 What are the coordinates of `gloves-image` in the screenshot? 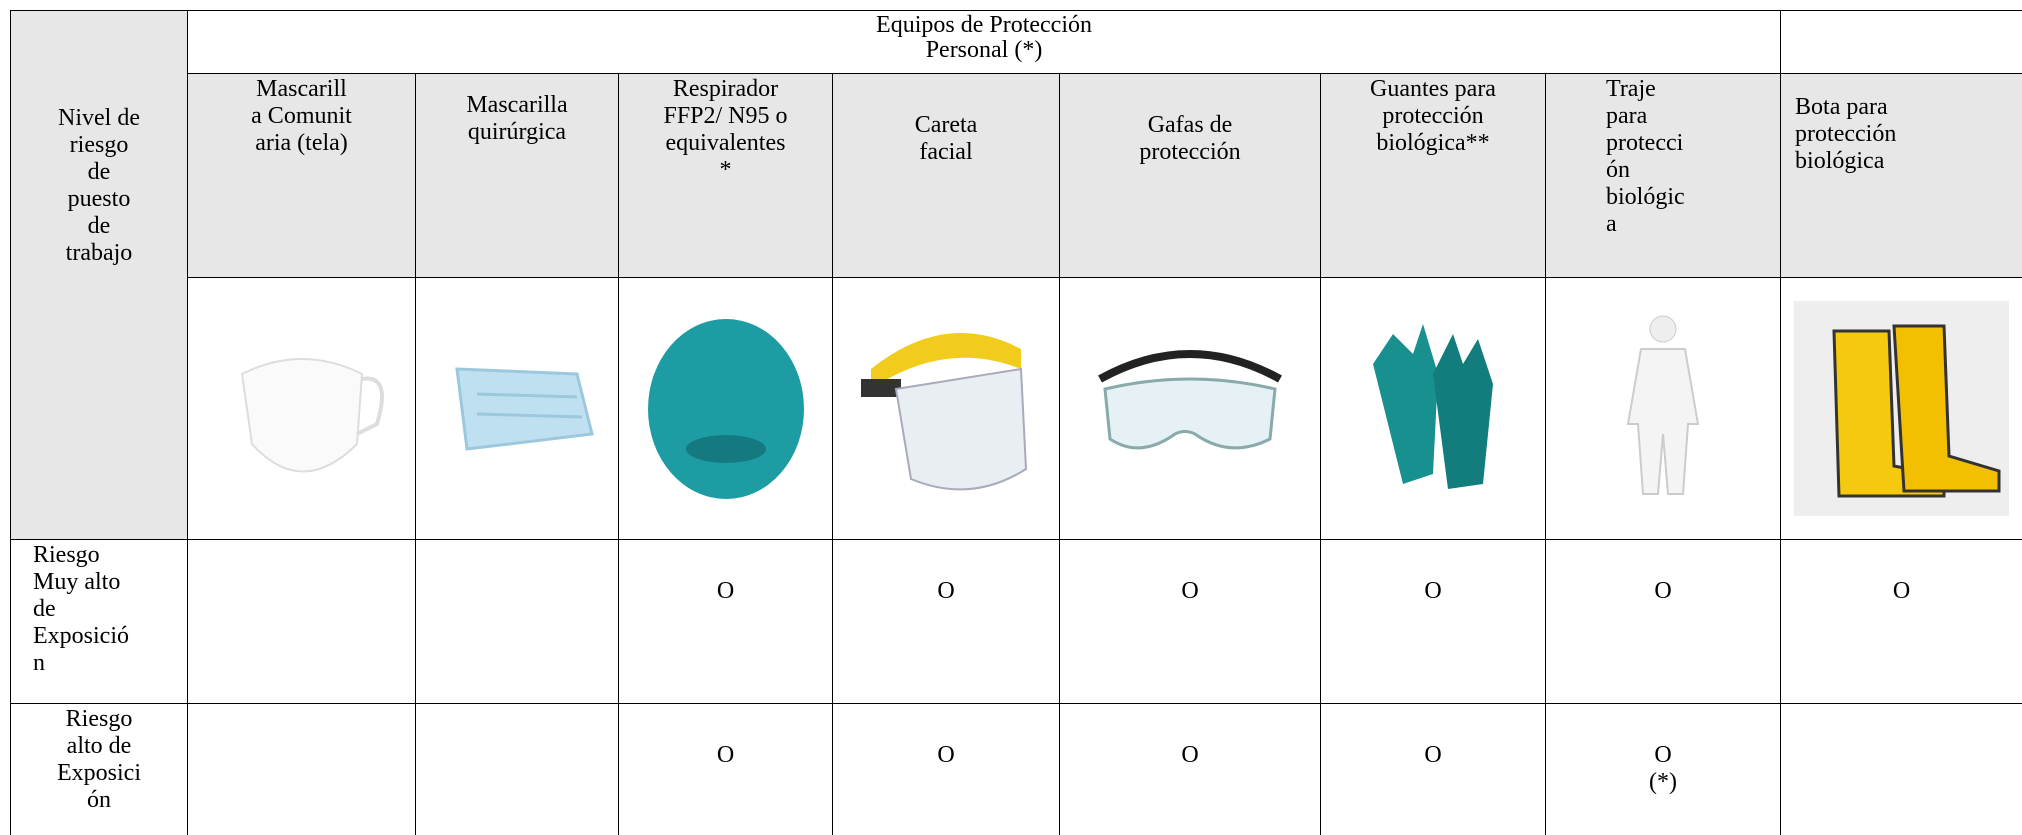 It's located at (1433, 406).